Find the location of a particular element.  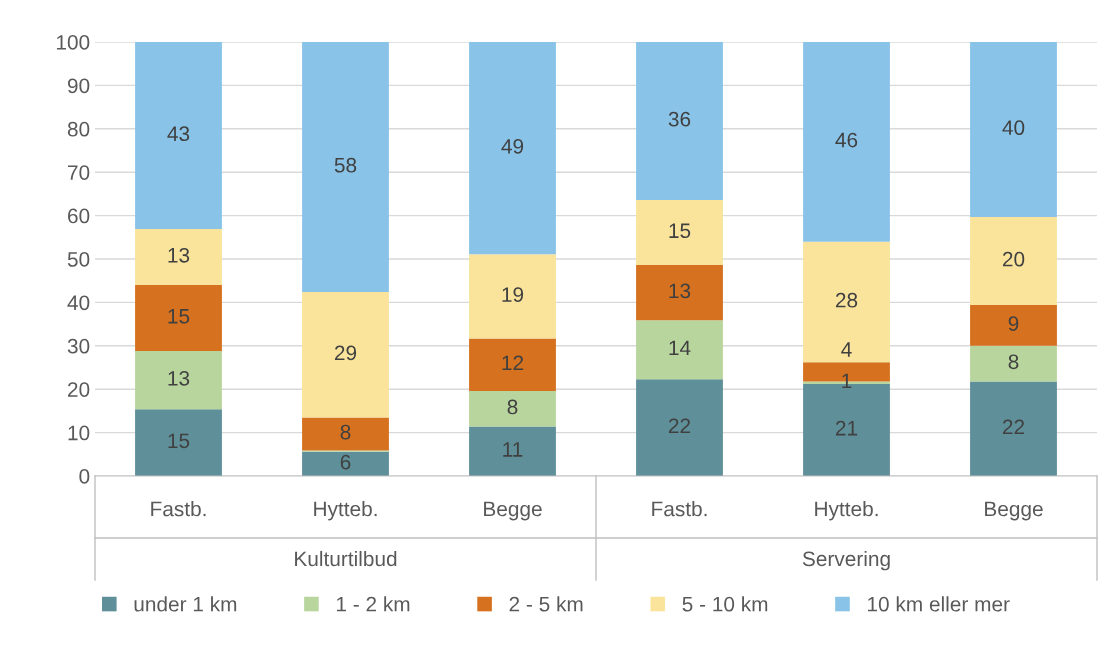

data-label: 49 is located at coordinates (512, 146).